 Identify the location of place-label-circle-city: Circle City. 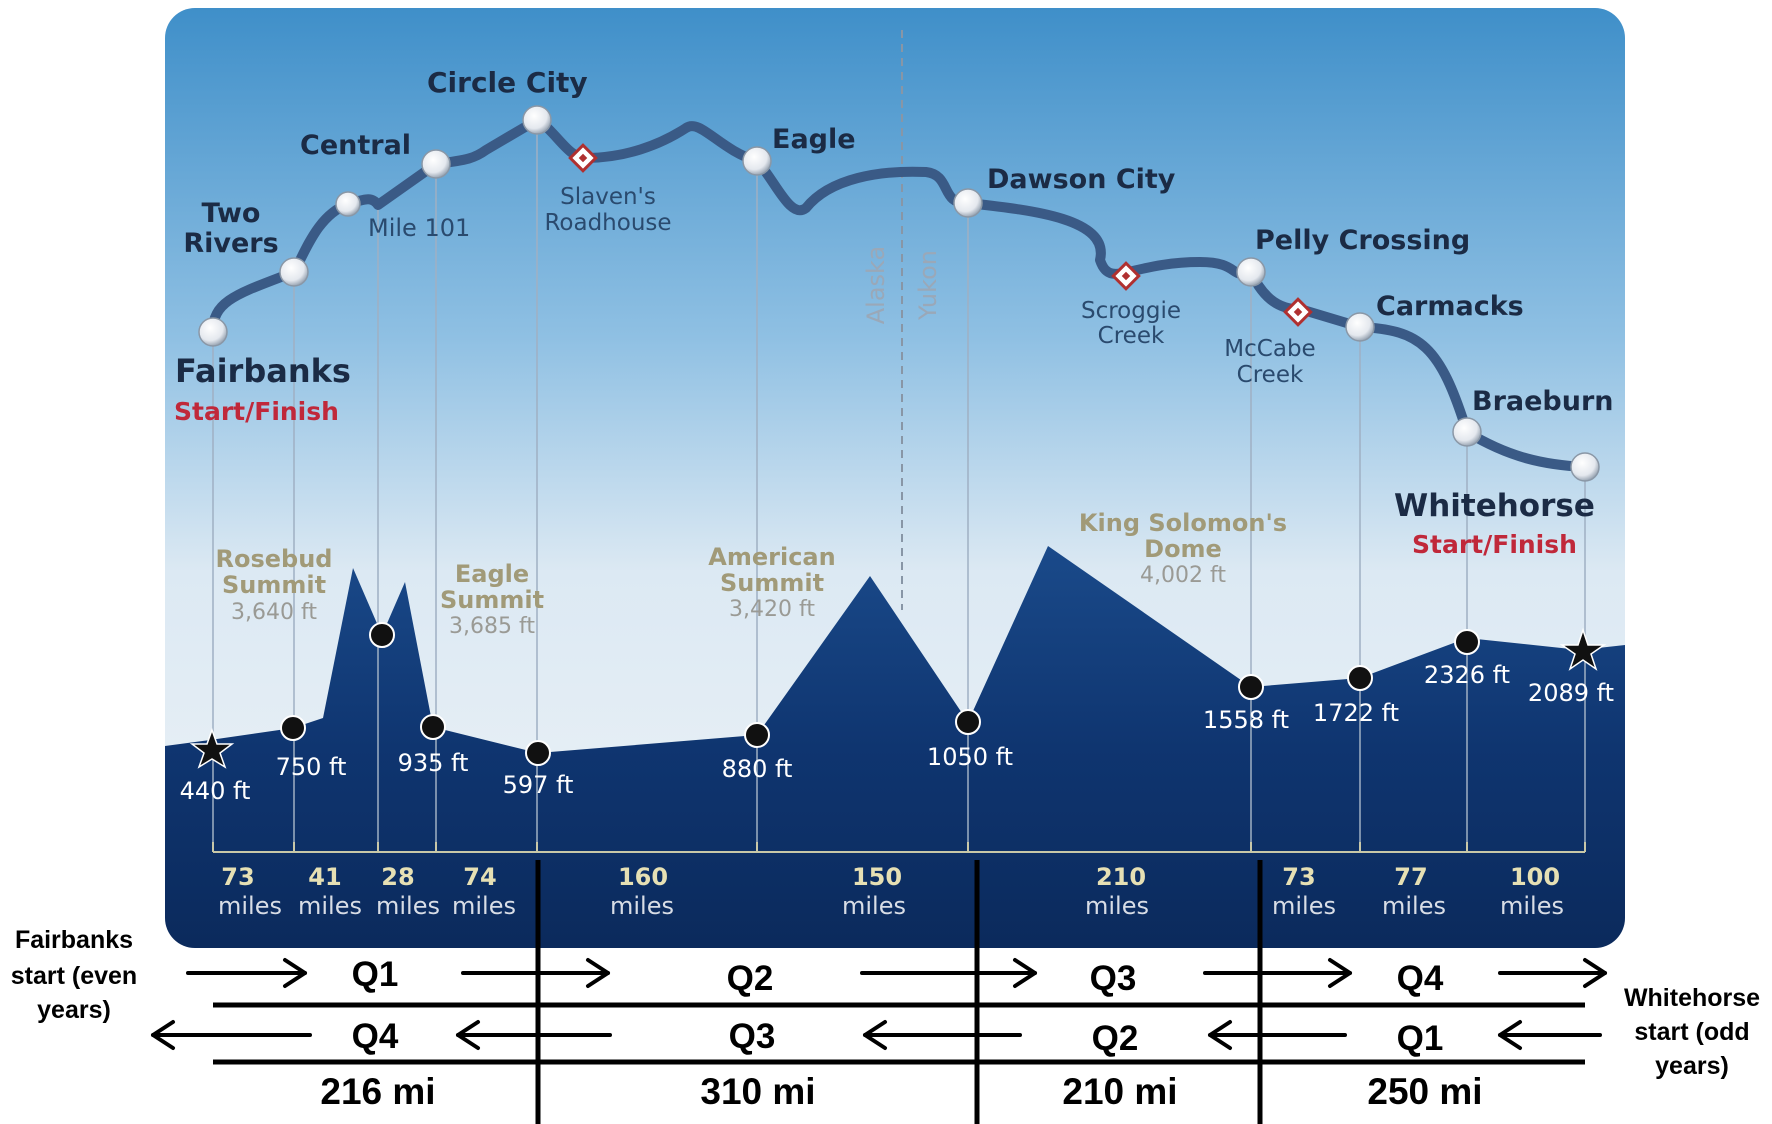
(507, 82).